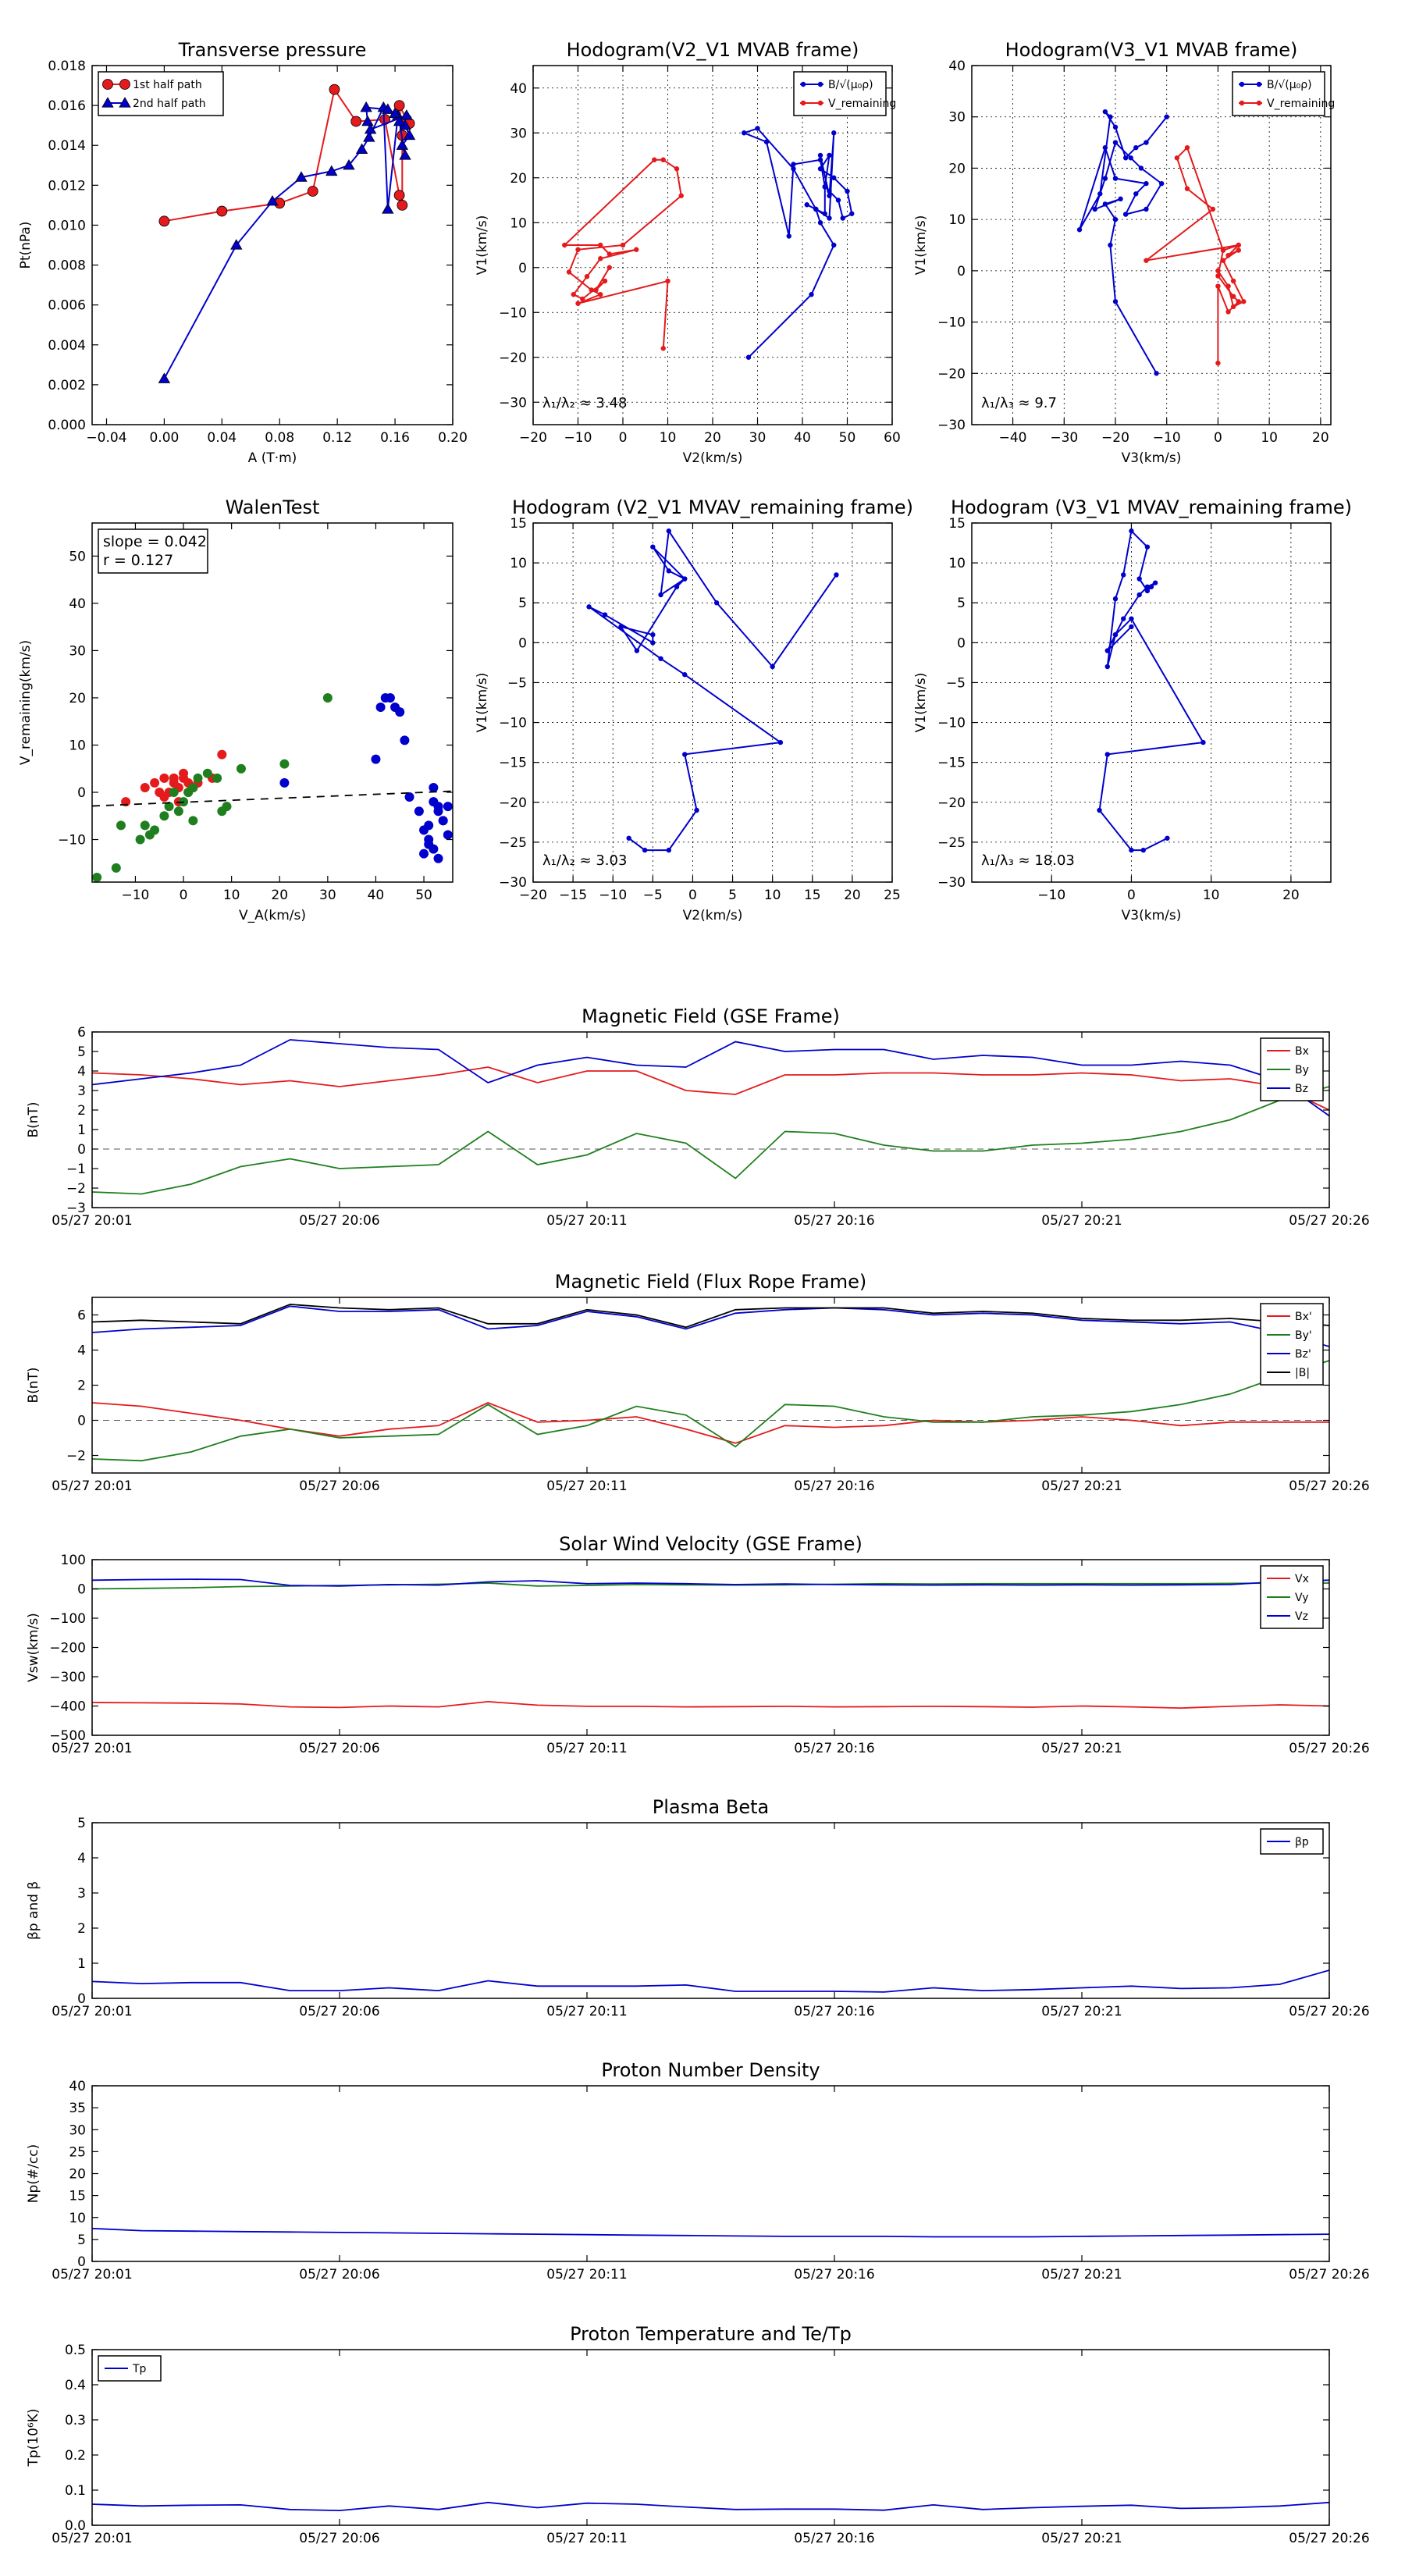 The width and height of the screenshot is (1405, 2576). I want to click on y-tick-label: 10, so click(77, 745).